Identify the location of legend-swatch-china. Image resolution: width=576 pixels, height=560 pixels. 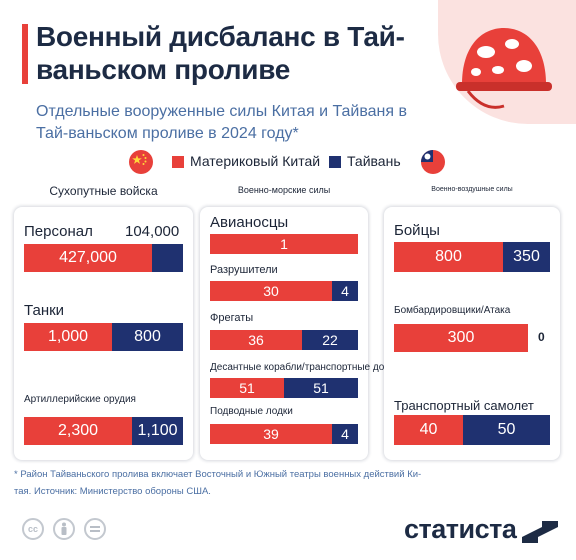
(178, 162).